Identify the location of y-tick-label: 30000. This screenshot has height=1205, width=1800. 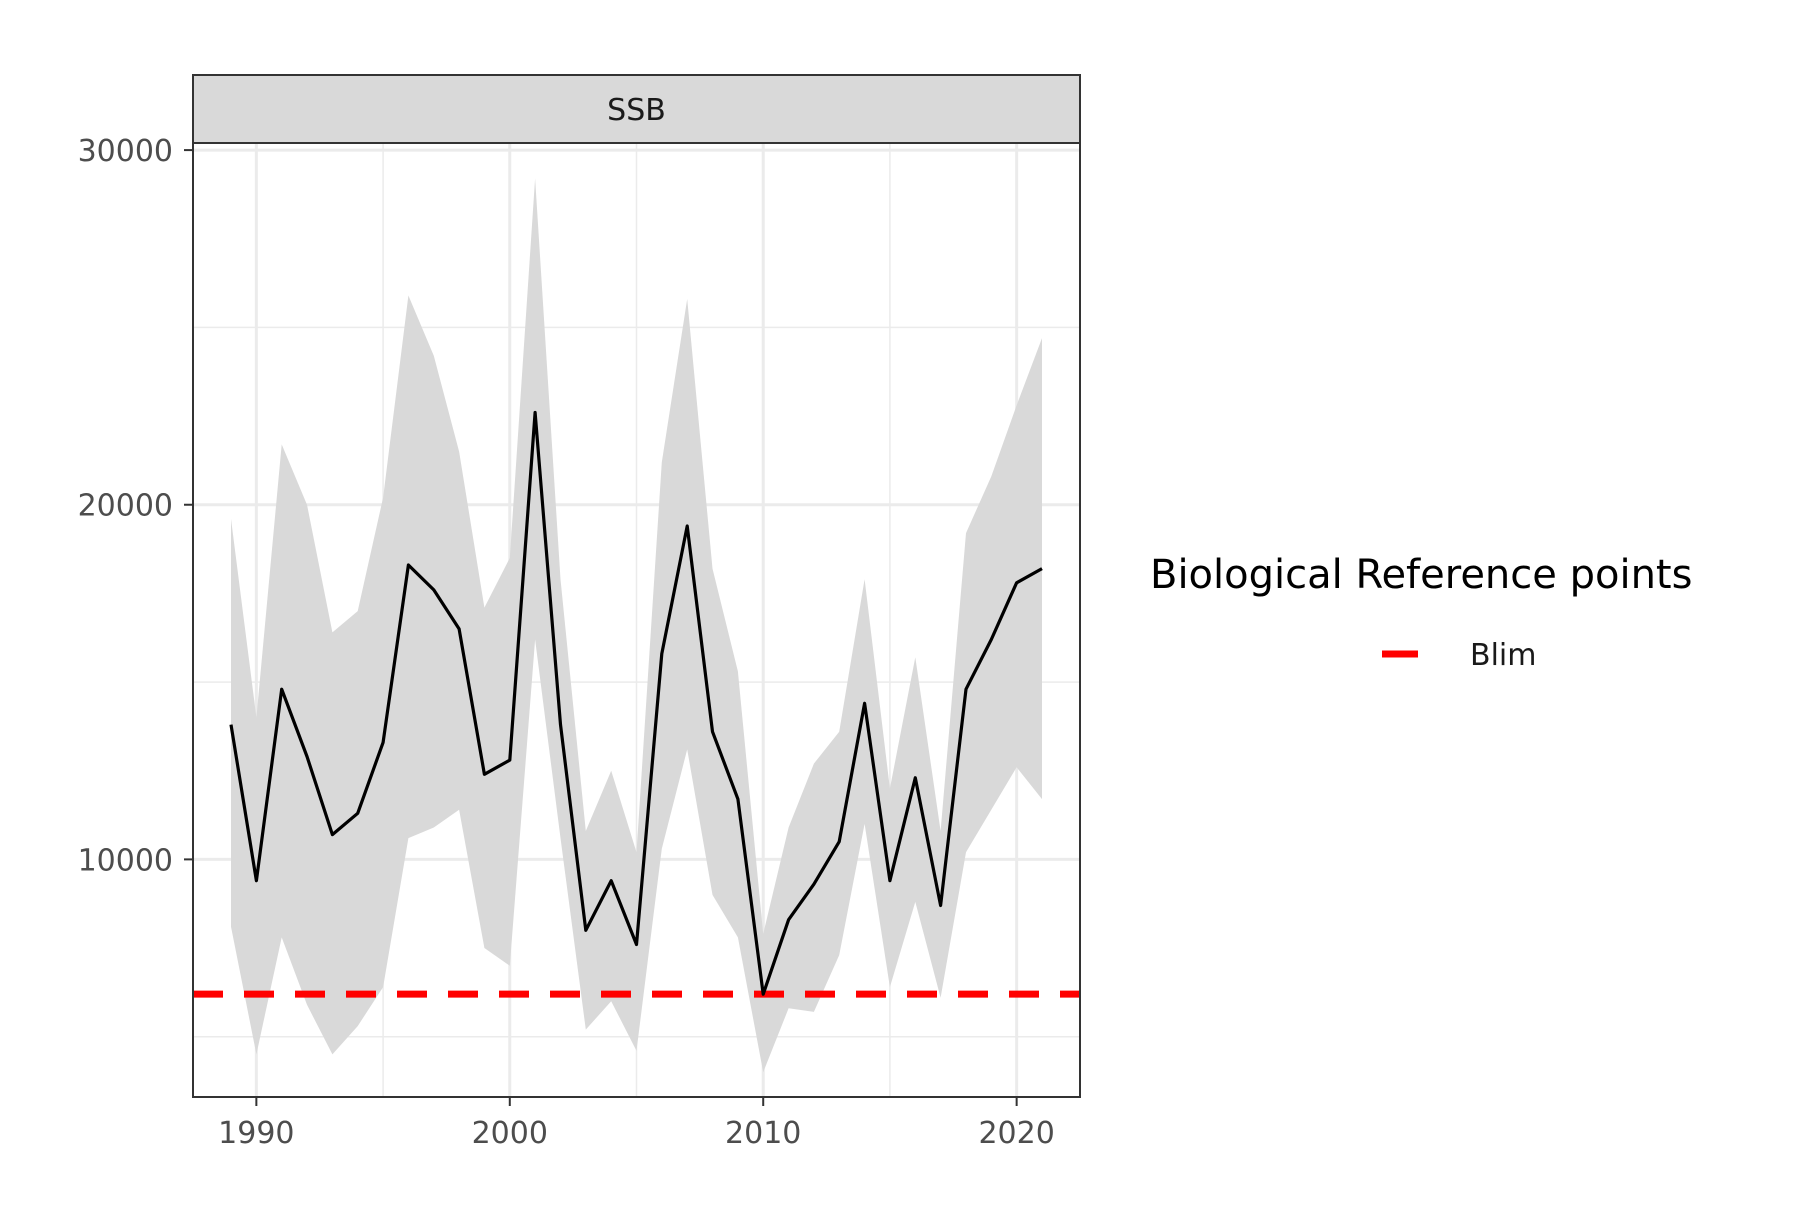
(125, 151).